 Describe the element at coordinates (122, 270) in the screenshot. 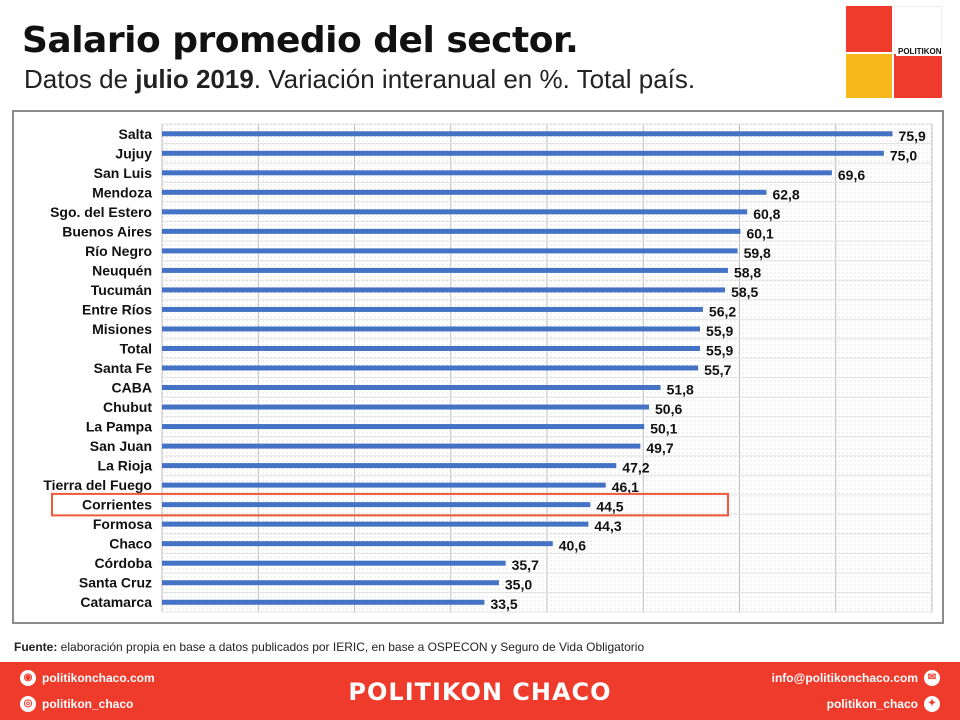

I see `category-label: Neuquén` at that location.